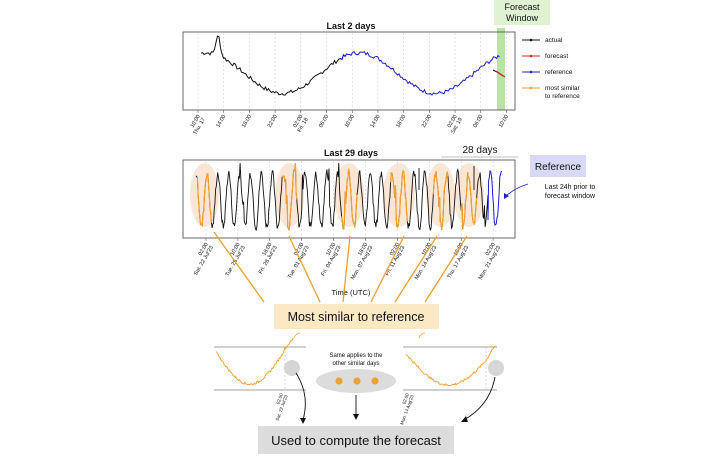  I want to click on legend-label: reference, so click(559, 72).